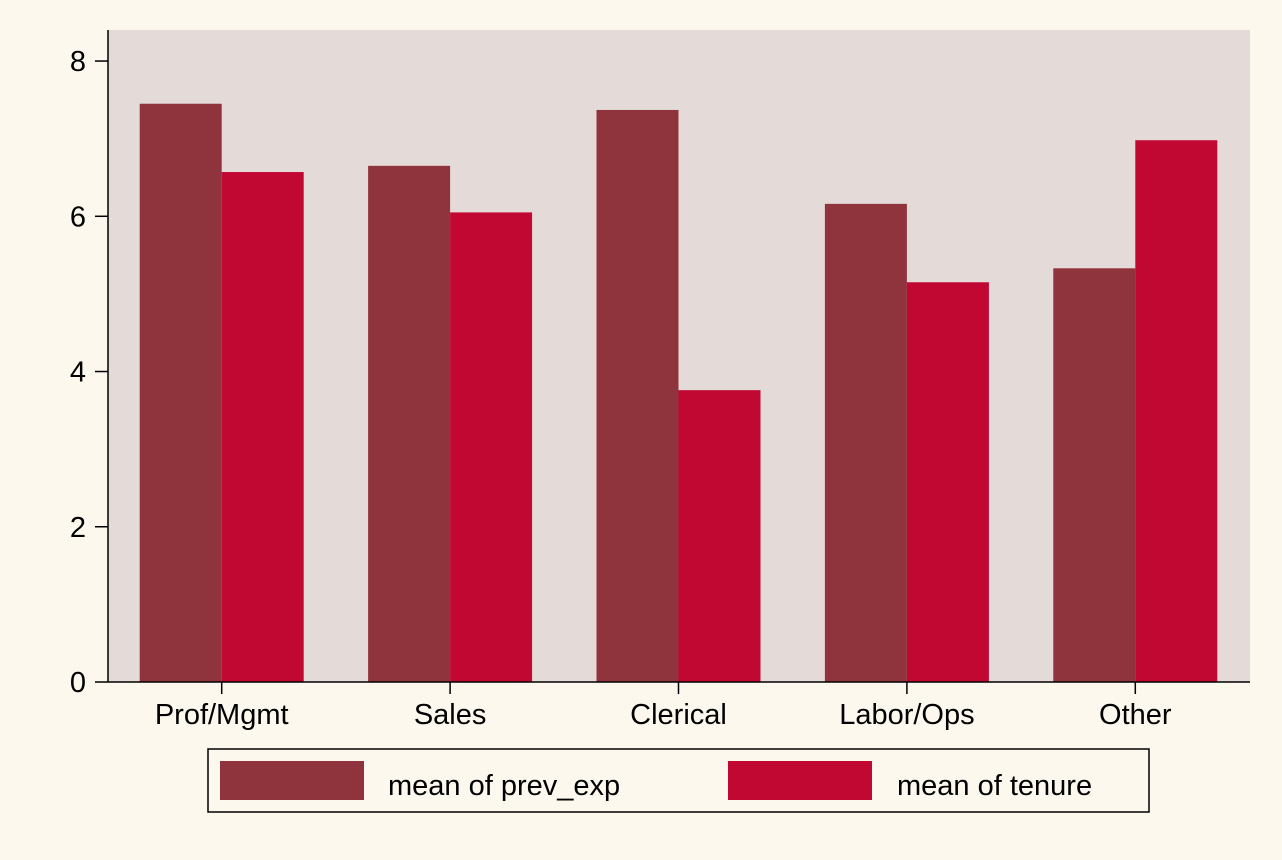 This screenshot has width=1282, height=860. Describe the element at coordinates (800, 780) in the screenshot. I see `legend-swatch-tenure` at that location.